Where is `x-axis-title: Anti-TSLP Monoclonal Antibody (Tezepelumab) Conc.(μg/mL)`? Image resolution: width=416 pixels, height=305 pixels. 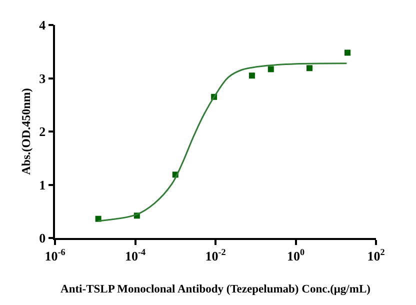
x-axis-title: Anti-TSLP Monoclonal Antibody (Tezepelumab) Conc.(μg/mL) is located at coordinates (215, 289).